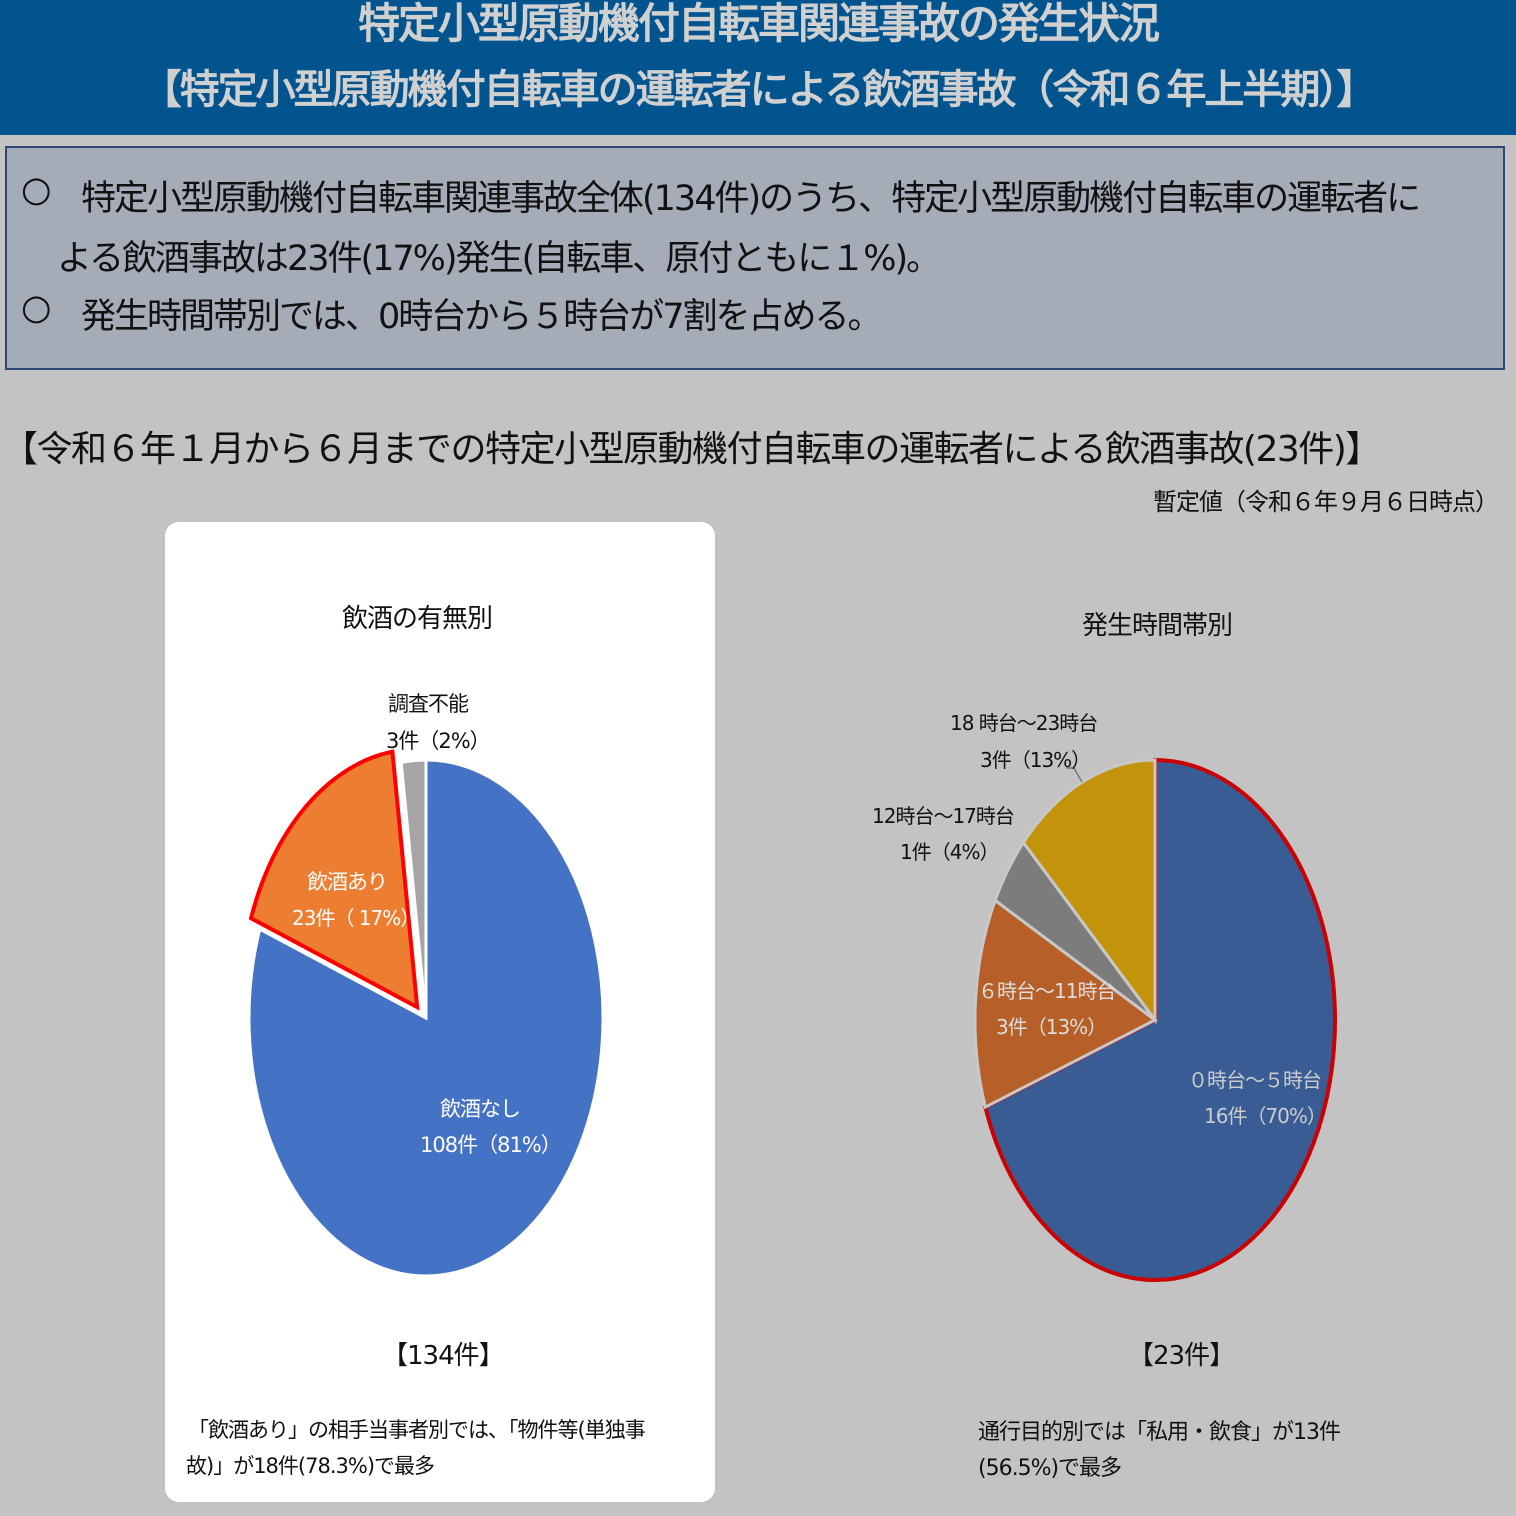  What do you see at coordinates (1157, 626) in the screenshot?
I see `right-chart-title: 発生時間帯別` at bounding box center [1157, 626].